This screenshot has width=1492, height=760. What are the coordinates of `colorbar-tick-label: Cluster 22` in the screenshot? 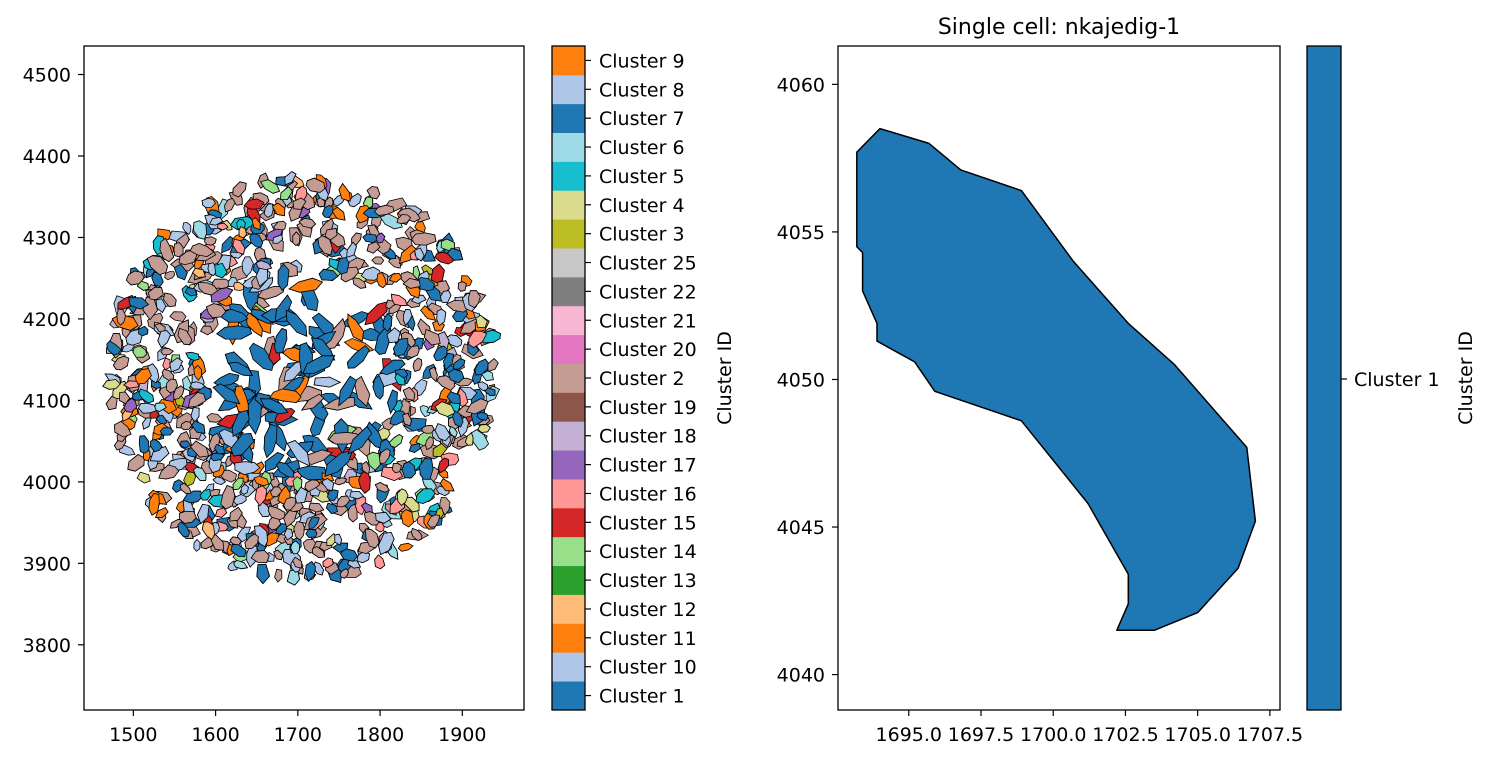 It's located at (648, 292).